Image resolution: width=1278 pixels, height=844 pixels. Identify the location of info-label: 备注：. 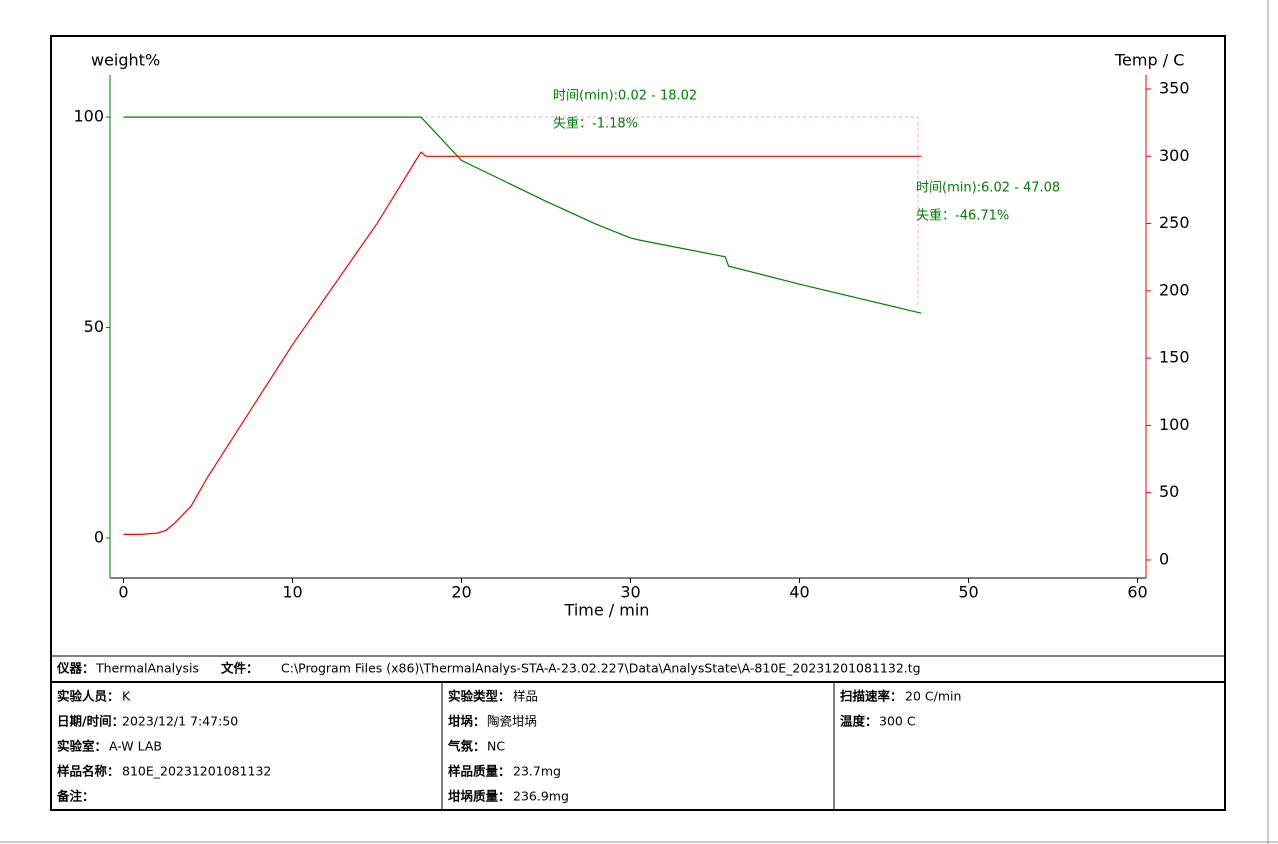
(75, 796).